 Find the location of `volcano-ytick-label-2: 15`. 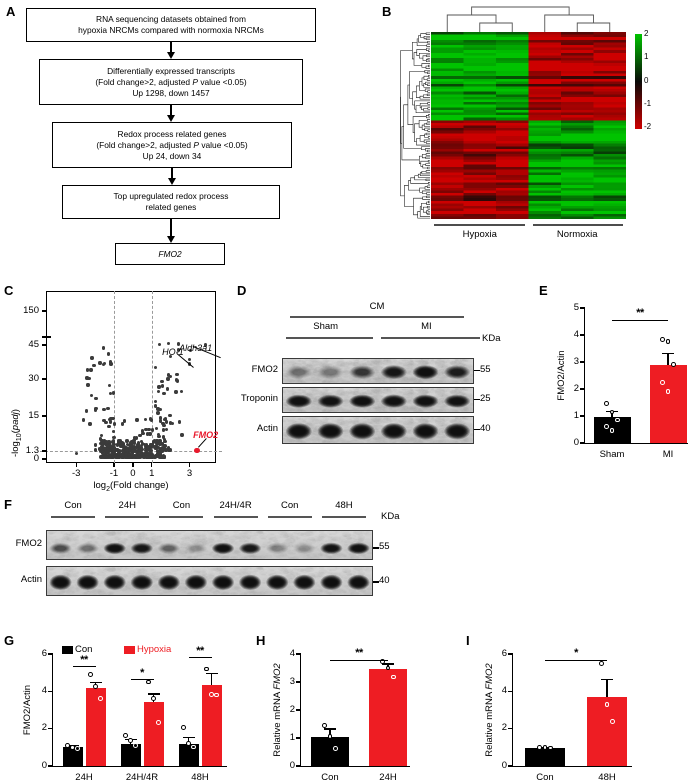

volcano-ytick-label-2: 15 is located at coordinates (33, 415).